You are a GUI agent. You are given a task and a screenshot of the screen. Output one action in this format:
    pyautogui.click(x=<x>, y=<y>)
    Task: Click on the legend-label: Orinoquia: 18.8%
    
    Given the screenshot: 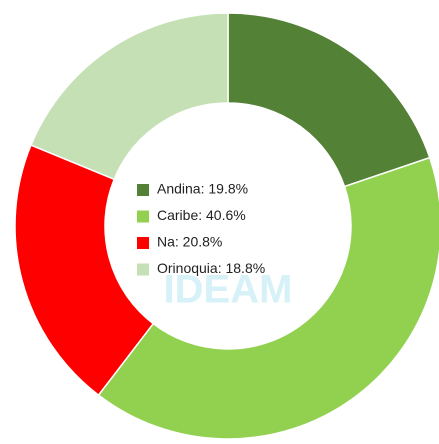 What is the action you would take?
    pyautogui.click(x=211, y=268)
    